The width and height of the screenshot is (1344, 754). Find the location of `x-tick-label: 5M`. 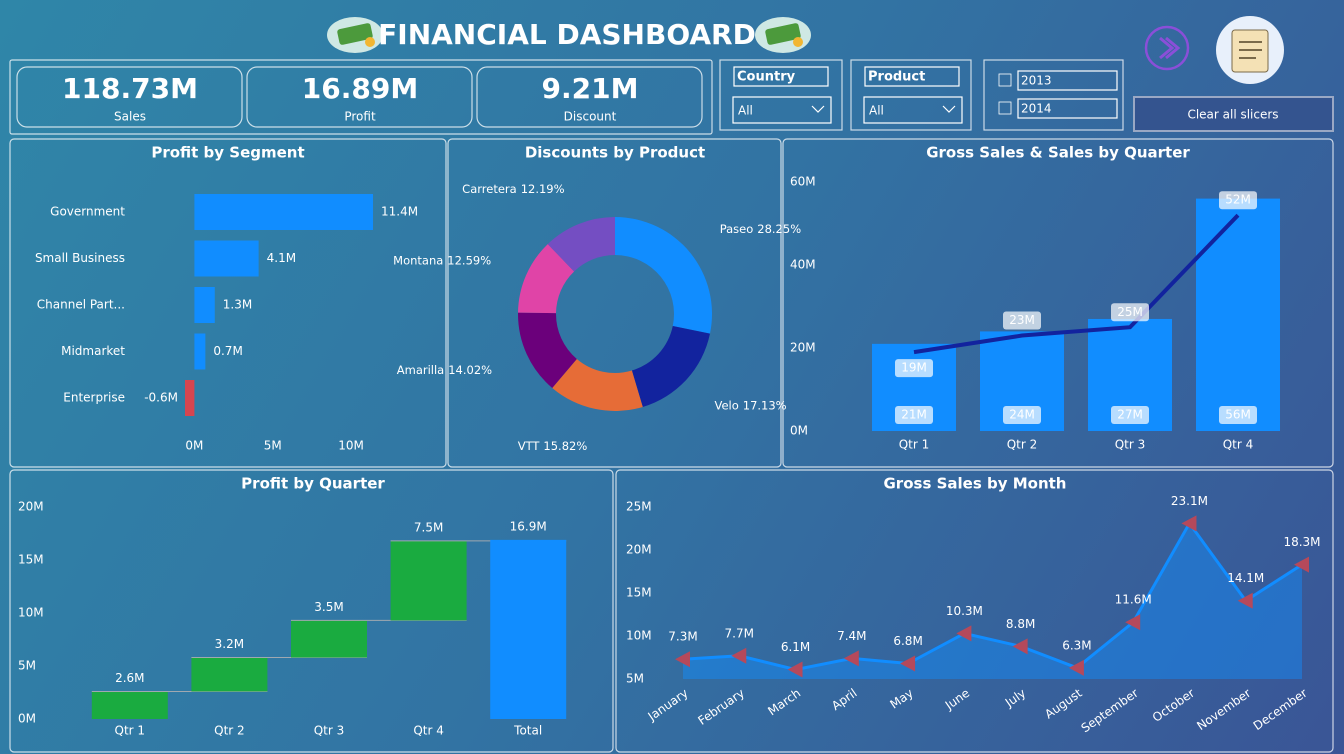

x-tick-label: 5M is located at coordinates (273, 446).